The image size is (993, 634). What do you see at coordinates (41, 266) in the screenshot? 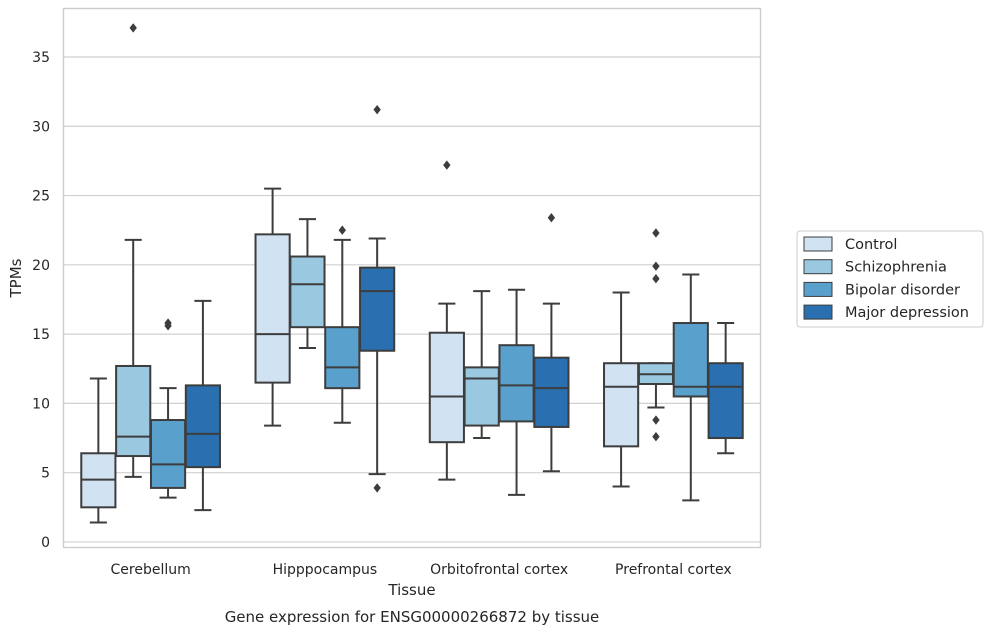
I see `y-tick-label: 20` at bounding box center [41, 266].